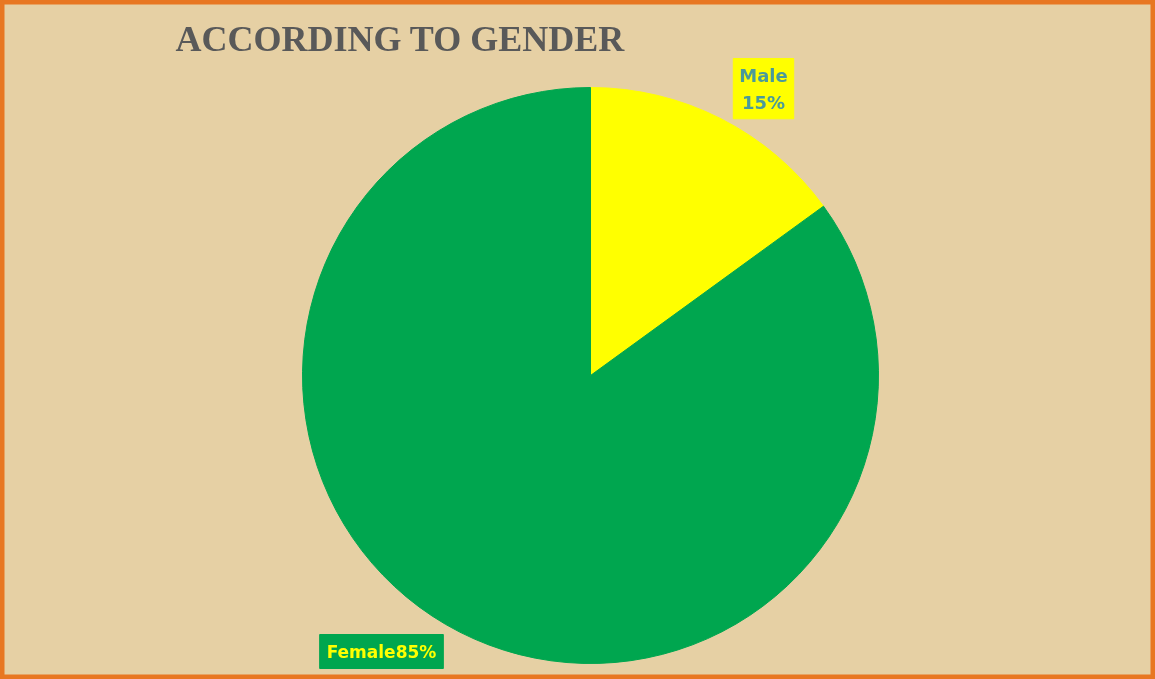 The width and height of the screenshot is (1155, 679). What do you see at coordinates (763, 75) in the screenshot?
I see `slice-label: Male` at bounding box center [763, 75].